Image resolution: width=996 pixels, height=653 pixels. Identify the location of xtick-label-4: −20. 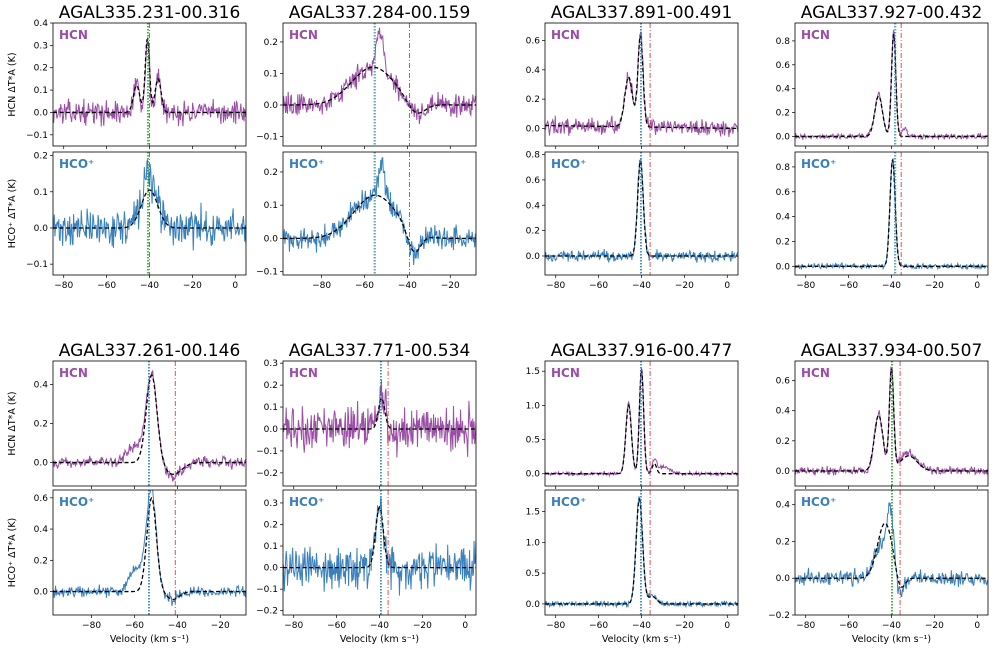
(220, 626).